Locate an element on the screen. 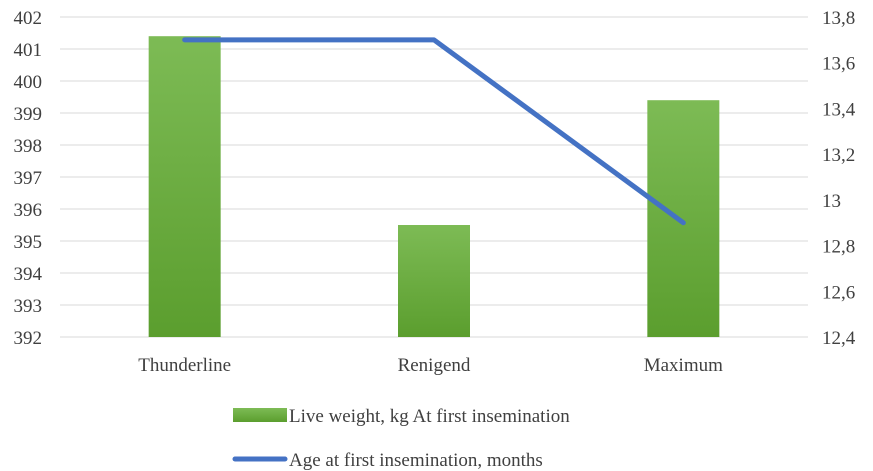 This screenshot has width=873, height=471. left-tick-label: 401 is located at coordinates (28, 50).